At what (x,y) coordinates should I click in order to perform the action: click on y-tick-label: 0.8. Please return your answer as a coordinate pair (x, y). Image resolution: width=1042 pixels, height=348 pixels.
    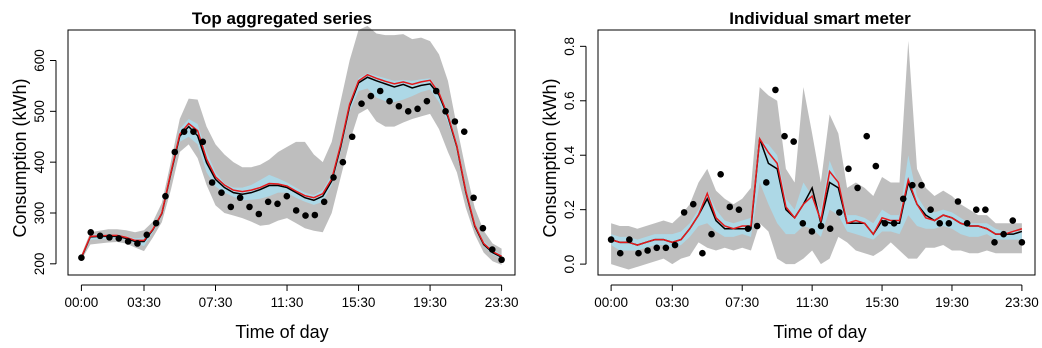
    Looking at the image, I should click on (569, 46).